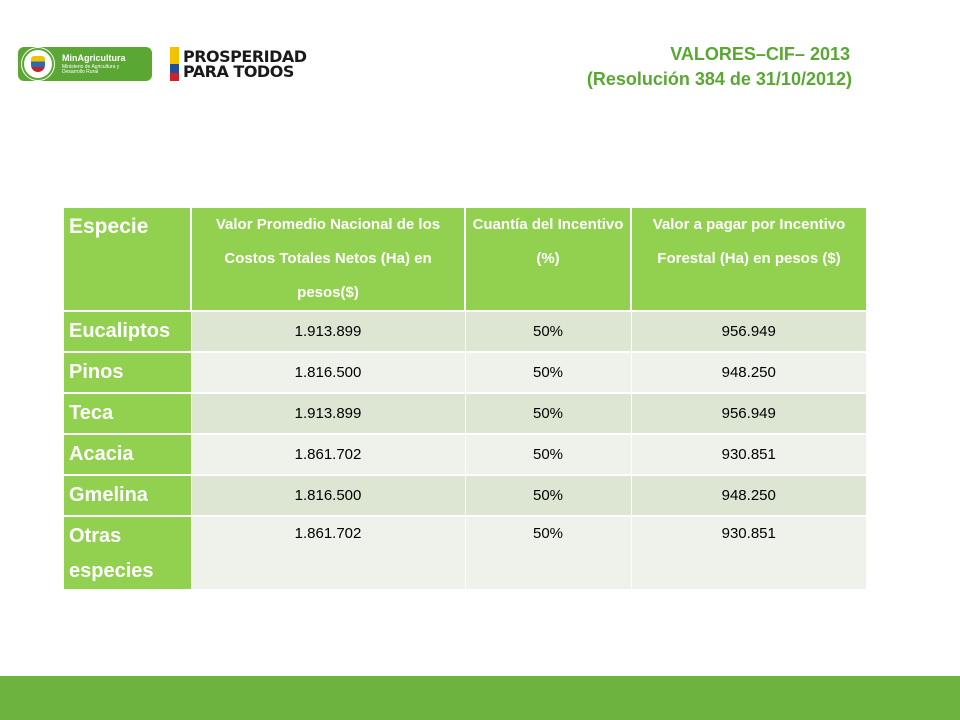 The height and width of the screenshot is (720, 960). Describe the element at coordinates (127, 372) in the screenshot. I see `species-cell: Pinos` at that location.